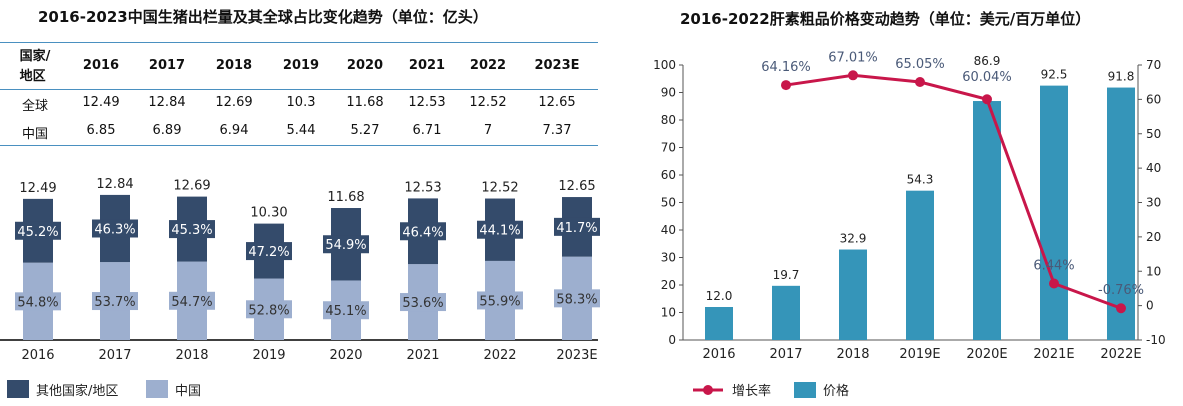  Describe the element at coordinates (114, 184) in the screenshot. I see `total-label: 12.84` at that location.